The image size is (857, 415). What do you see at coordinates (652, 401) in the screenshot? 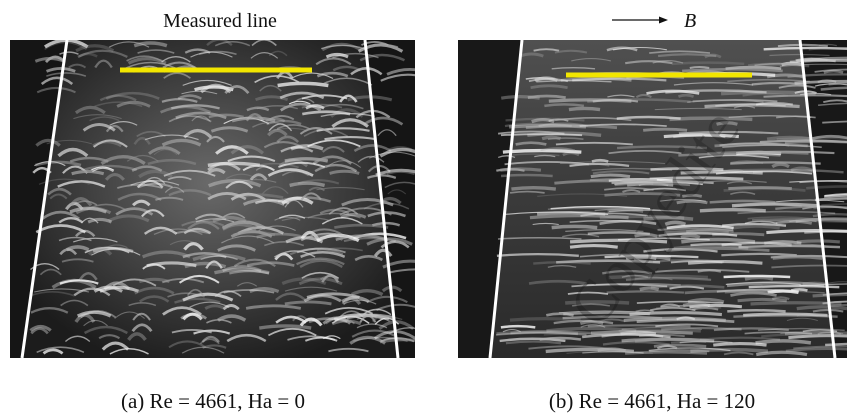
I see `caption: (b) Re = 4661, Ha = 120` at bounding box center [652, 401].